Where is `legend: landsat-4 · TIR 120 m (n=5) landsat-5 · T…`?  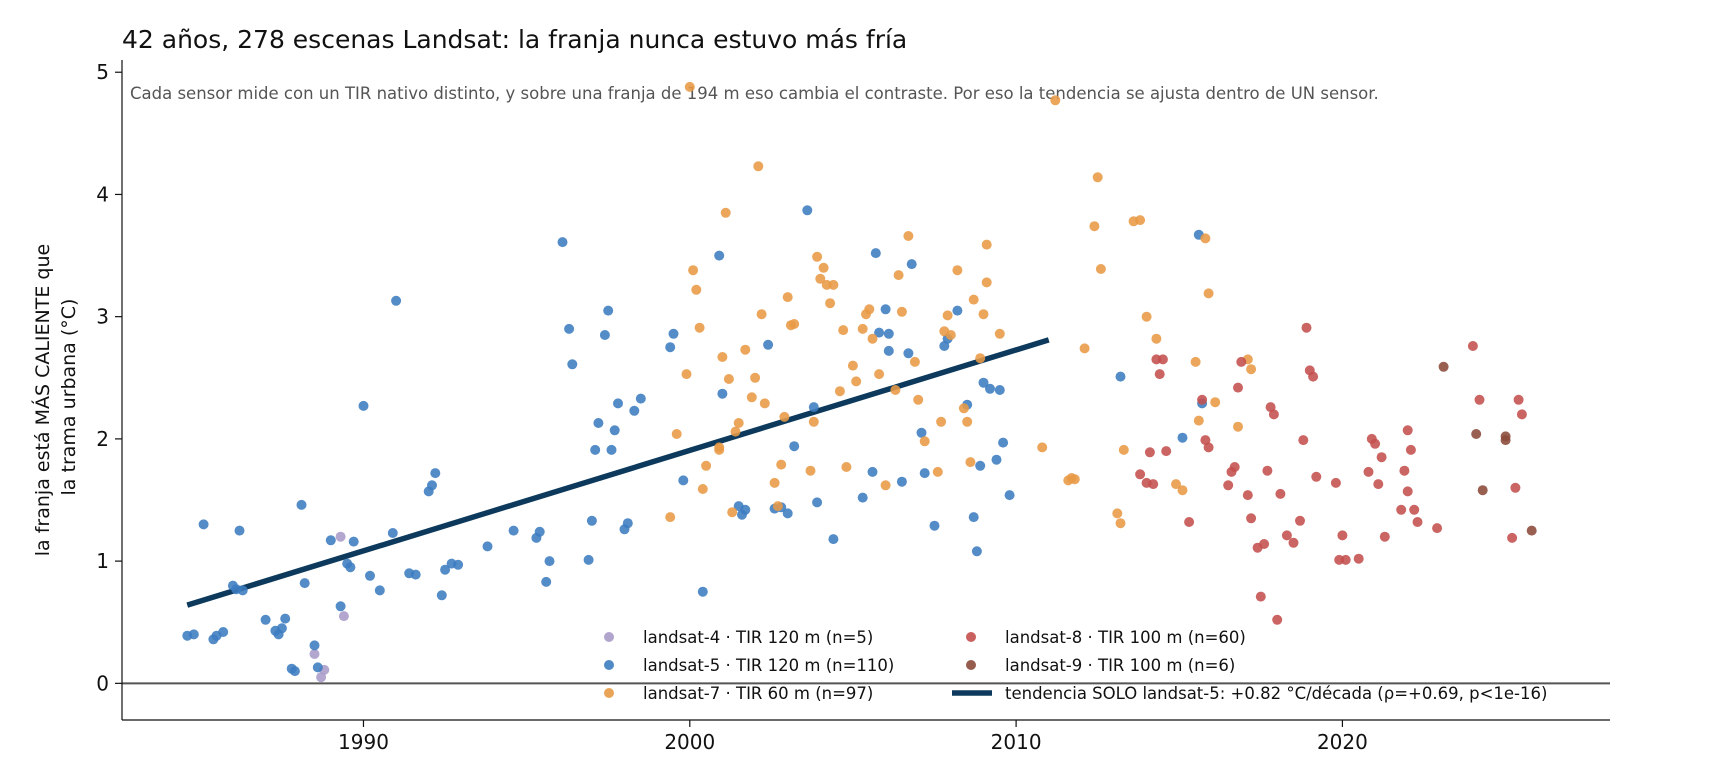
legend: landsat-4 · TIR 120 m (n=5) landsat-5 · T… is located at coordinates (1075, 665).